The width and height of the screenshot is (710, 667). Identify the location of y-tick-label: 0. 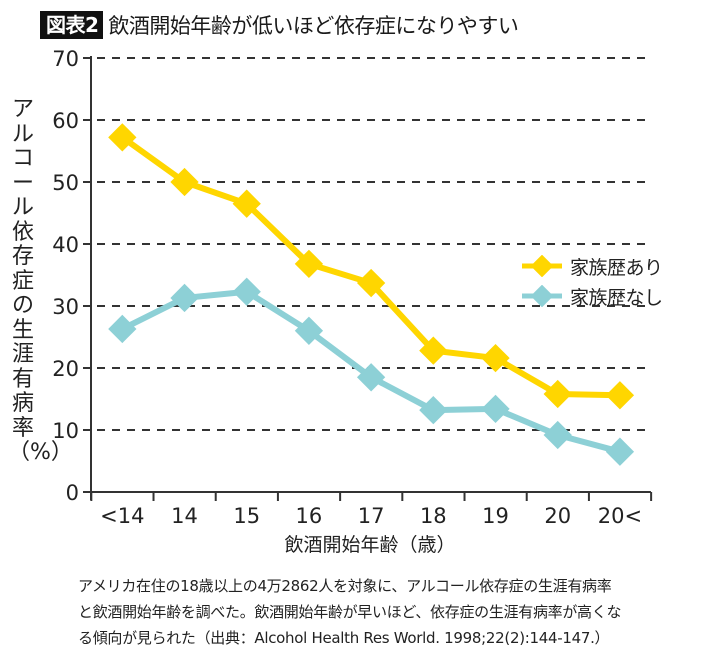
(72, 493).